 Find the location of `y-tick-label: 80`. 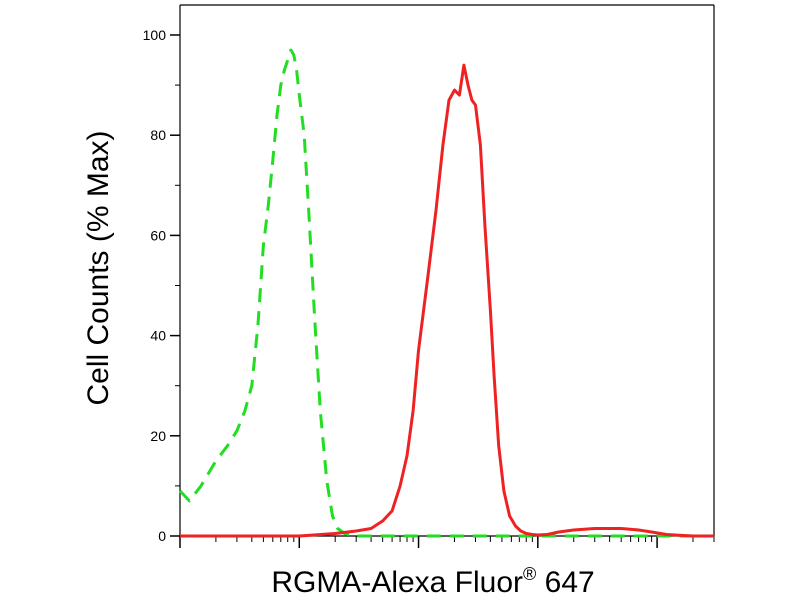

y-tick-label: 80 is located at coordinates (158, 135).